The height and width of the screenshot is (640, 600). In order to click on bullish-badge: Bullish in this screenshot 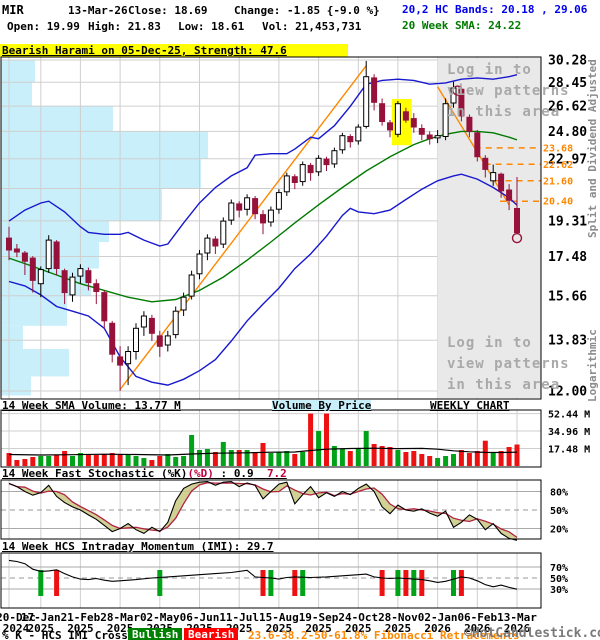, I will do `click(155, 634)`.